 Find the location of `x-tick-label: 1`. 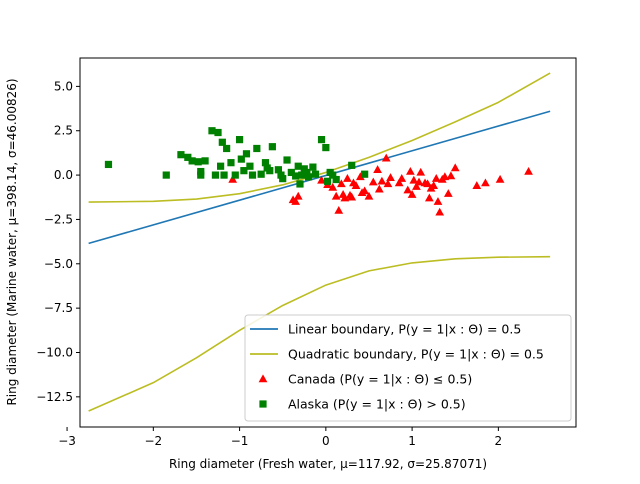

x-tick-label: 1 is located at coordinates (412, 441).